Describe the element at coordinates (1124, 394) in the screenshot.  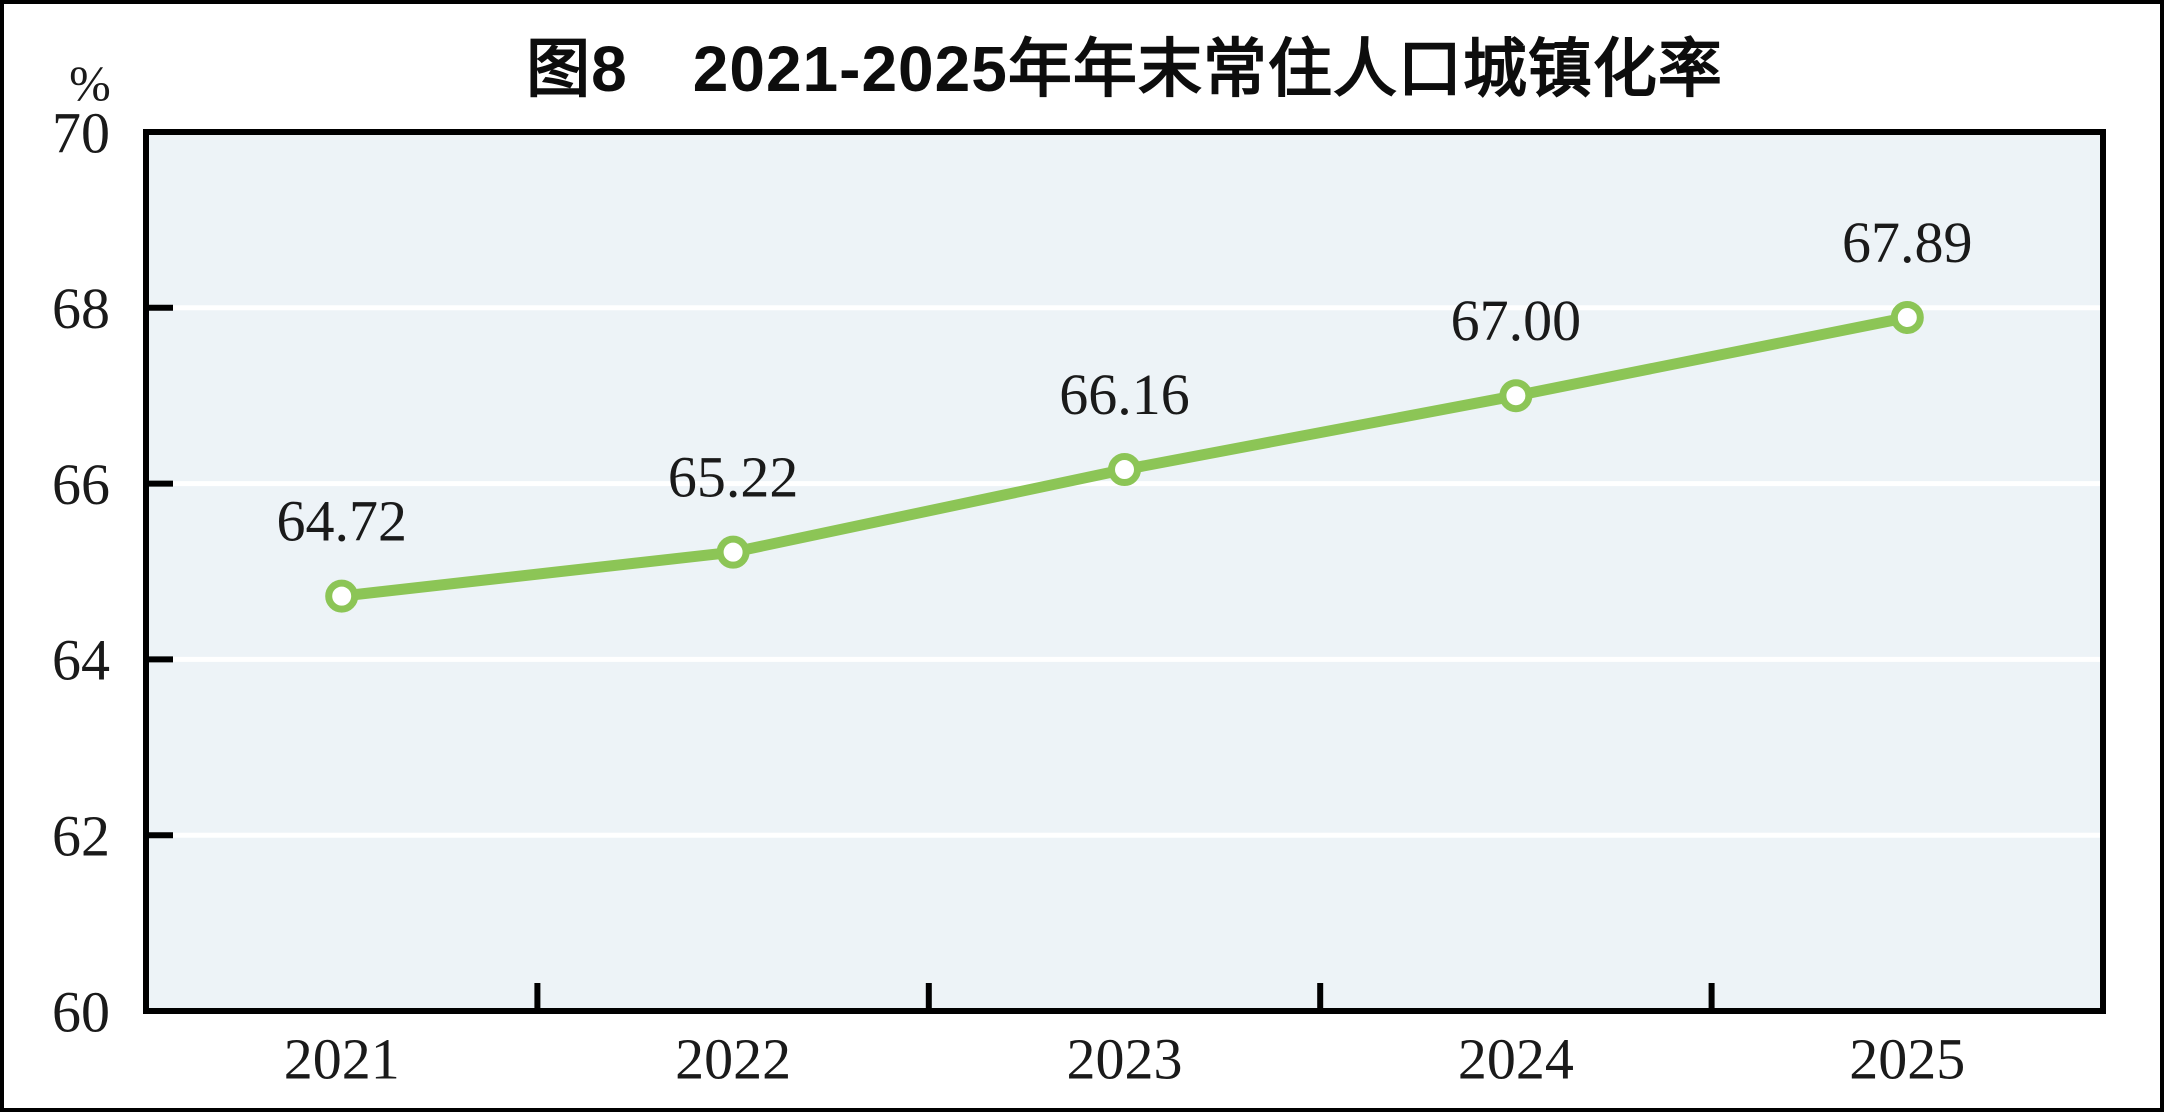
I see `data-point-label: 66.16` at that location.